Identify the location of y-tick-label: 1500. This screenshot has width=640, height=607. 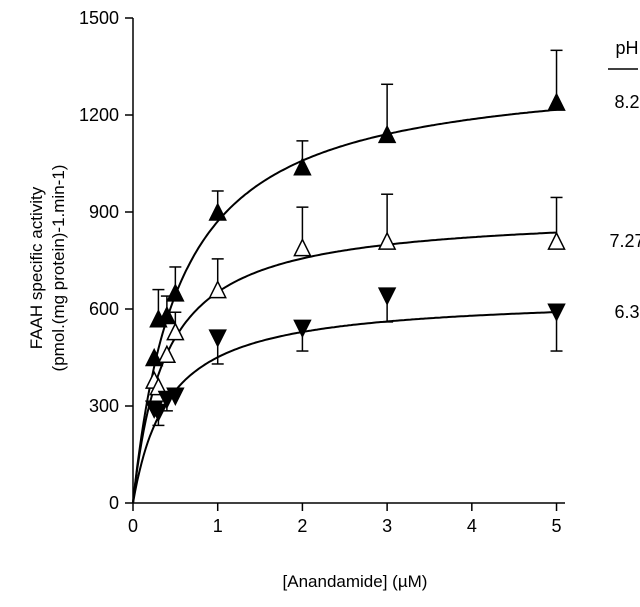
(99, 18).